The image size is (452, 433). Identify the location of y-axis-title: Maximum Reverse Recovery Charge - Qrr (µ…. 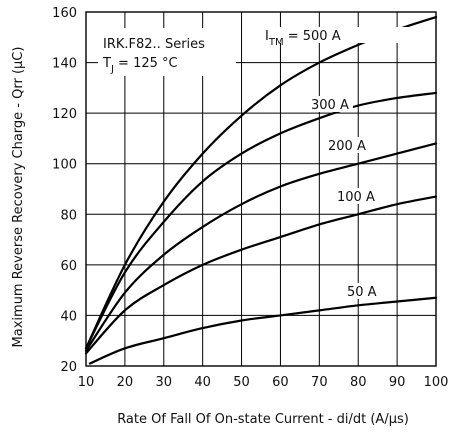
(18, 197).